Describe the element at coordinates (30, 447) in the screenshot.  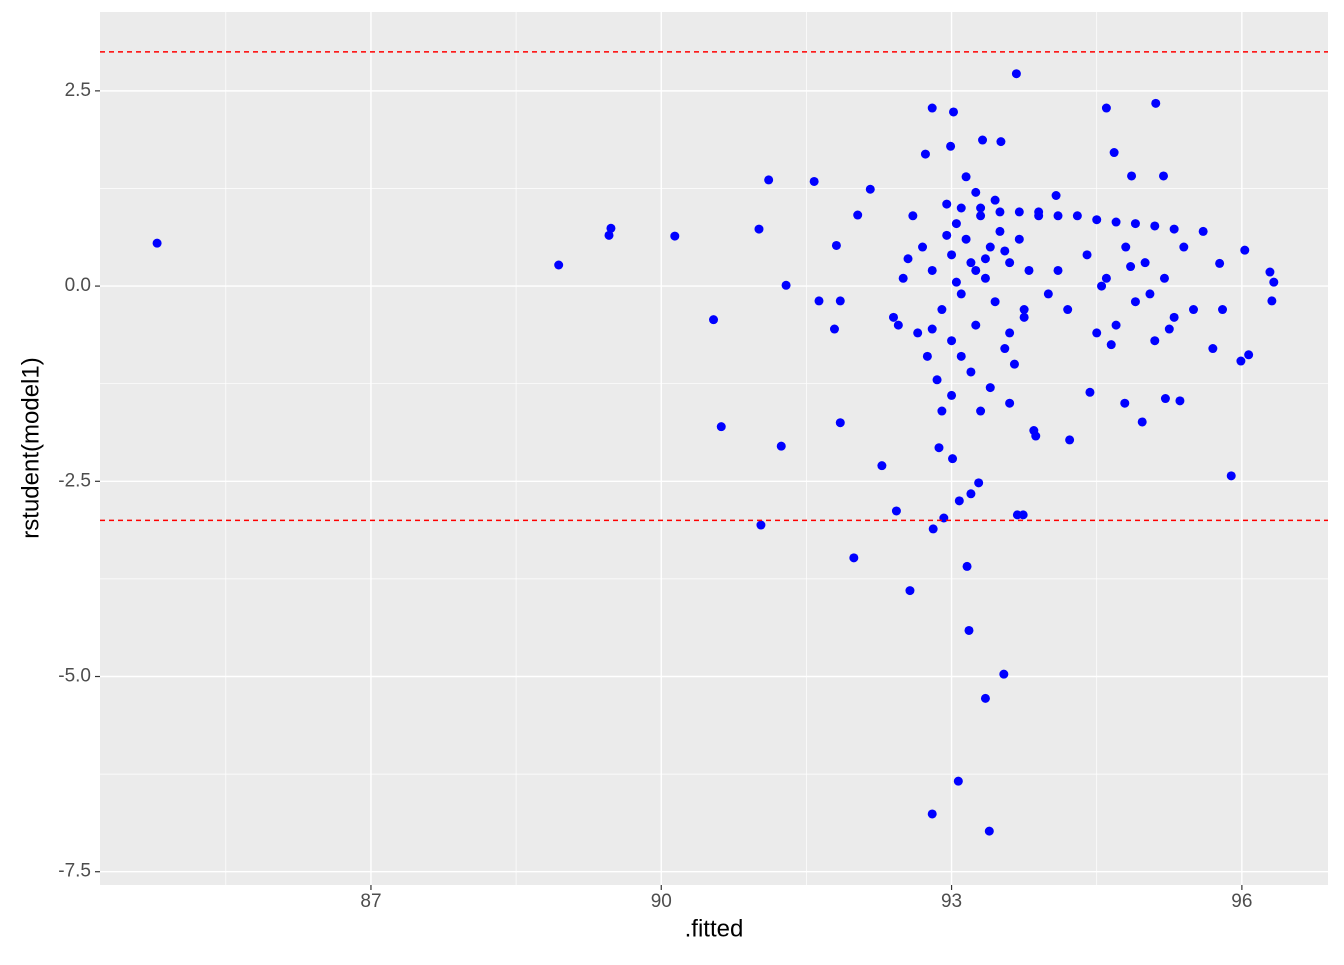
I see `y-axis-title: rstudent(model1)` at that location.